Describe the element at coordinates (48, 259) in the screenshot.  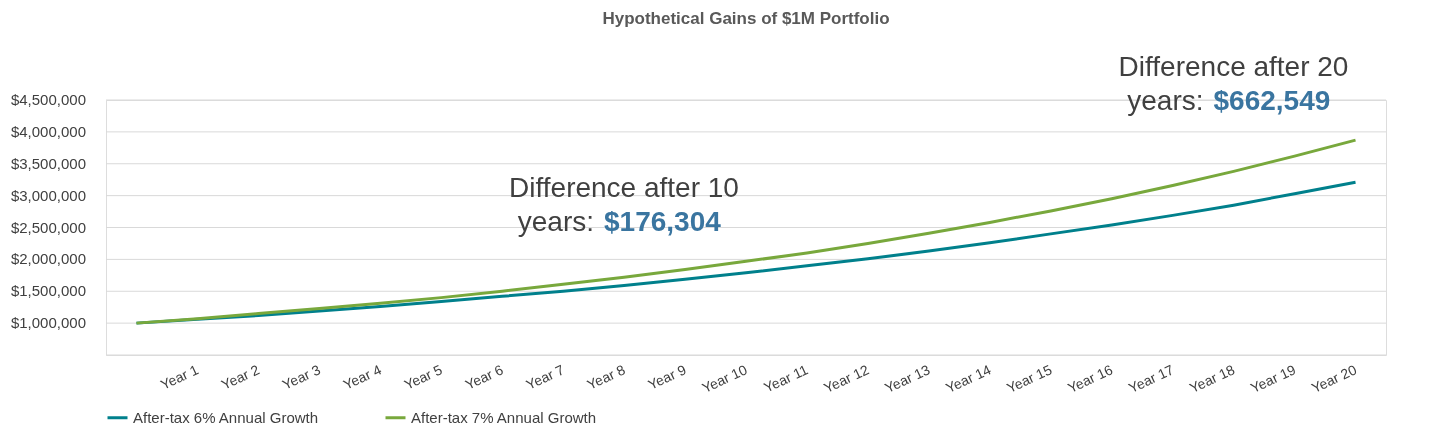
I see `y-tick-label: $2,000,000` at that location.